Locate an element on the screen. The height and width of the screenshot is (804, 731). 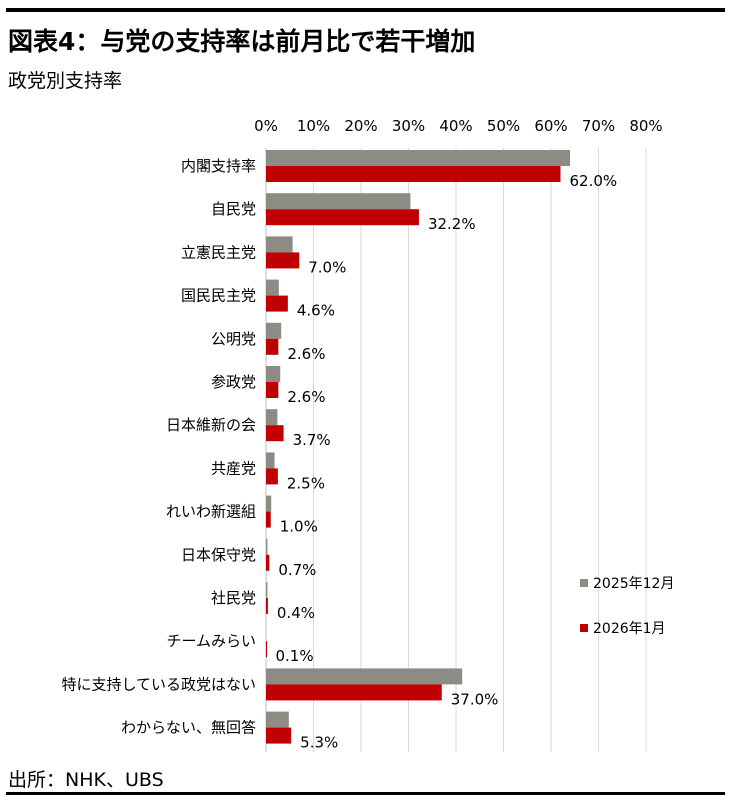
data-label: 4.6% is located at coordinates (316, 311).